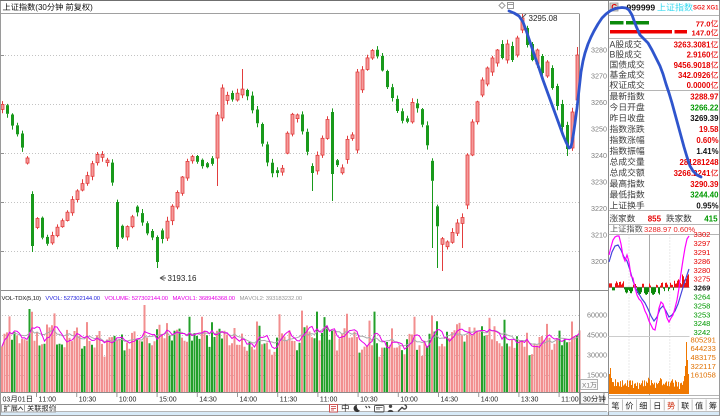 This screenshot has width=720, height=416. What do you see at coordinates (587, 400) in the screenshot?
I see `svg-text: 30` at bounding box center [587, 400].